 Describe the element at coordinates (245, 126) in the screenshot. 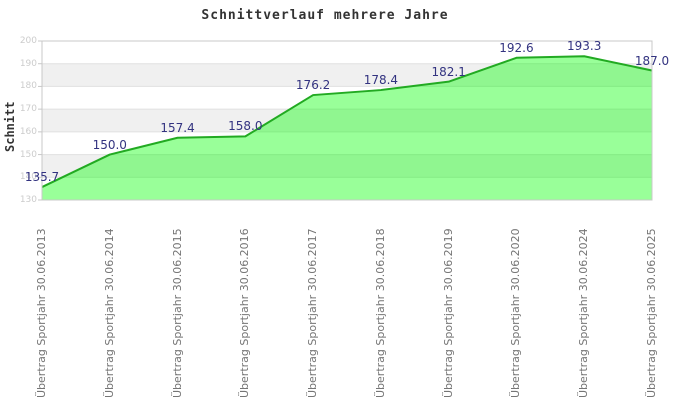

I see `value-label: 158.0` at that location.